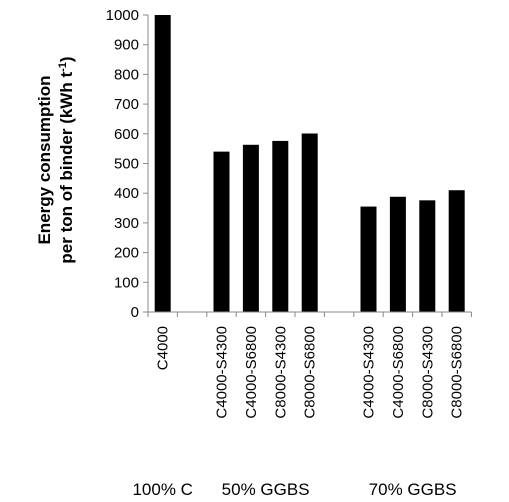 This screenshot has height=502, width=509. I want to click on y-axis-title-line2: per ton of binder (kWh t-1), so click(66, 159).